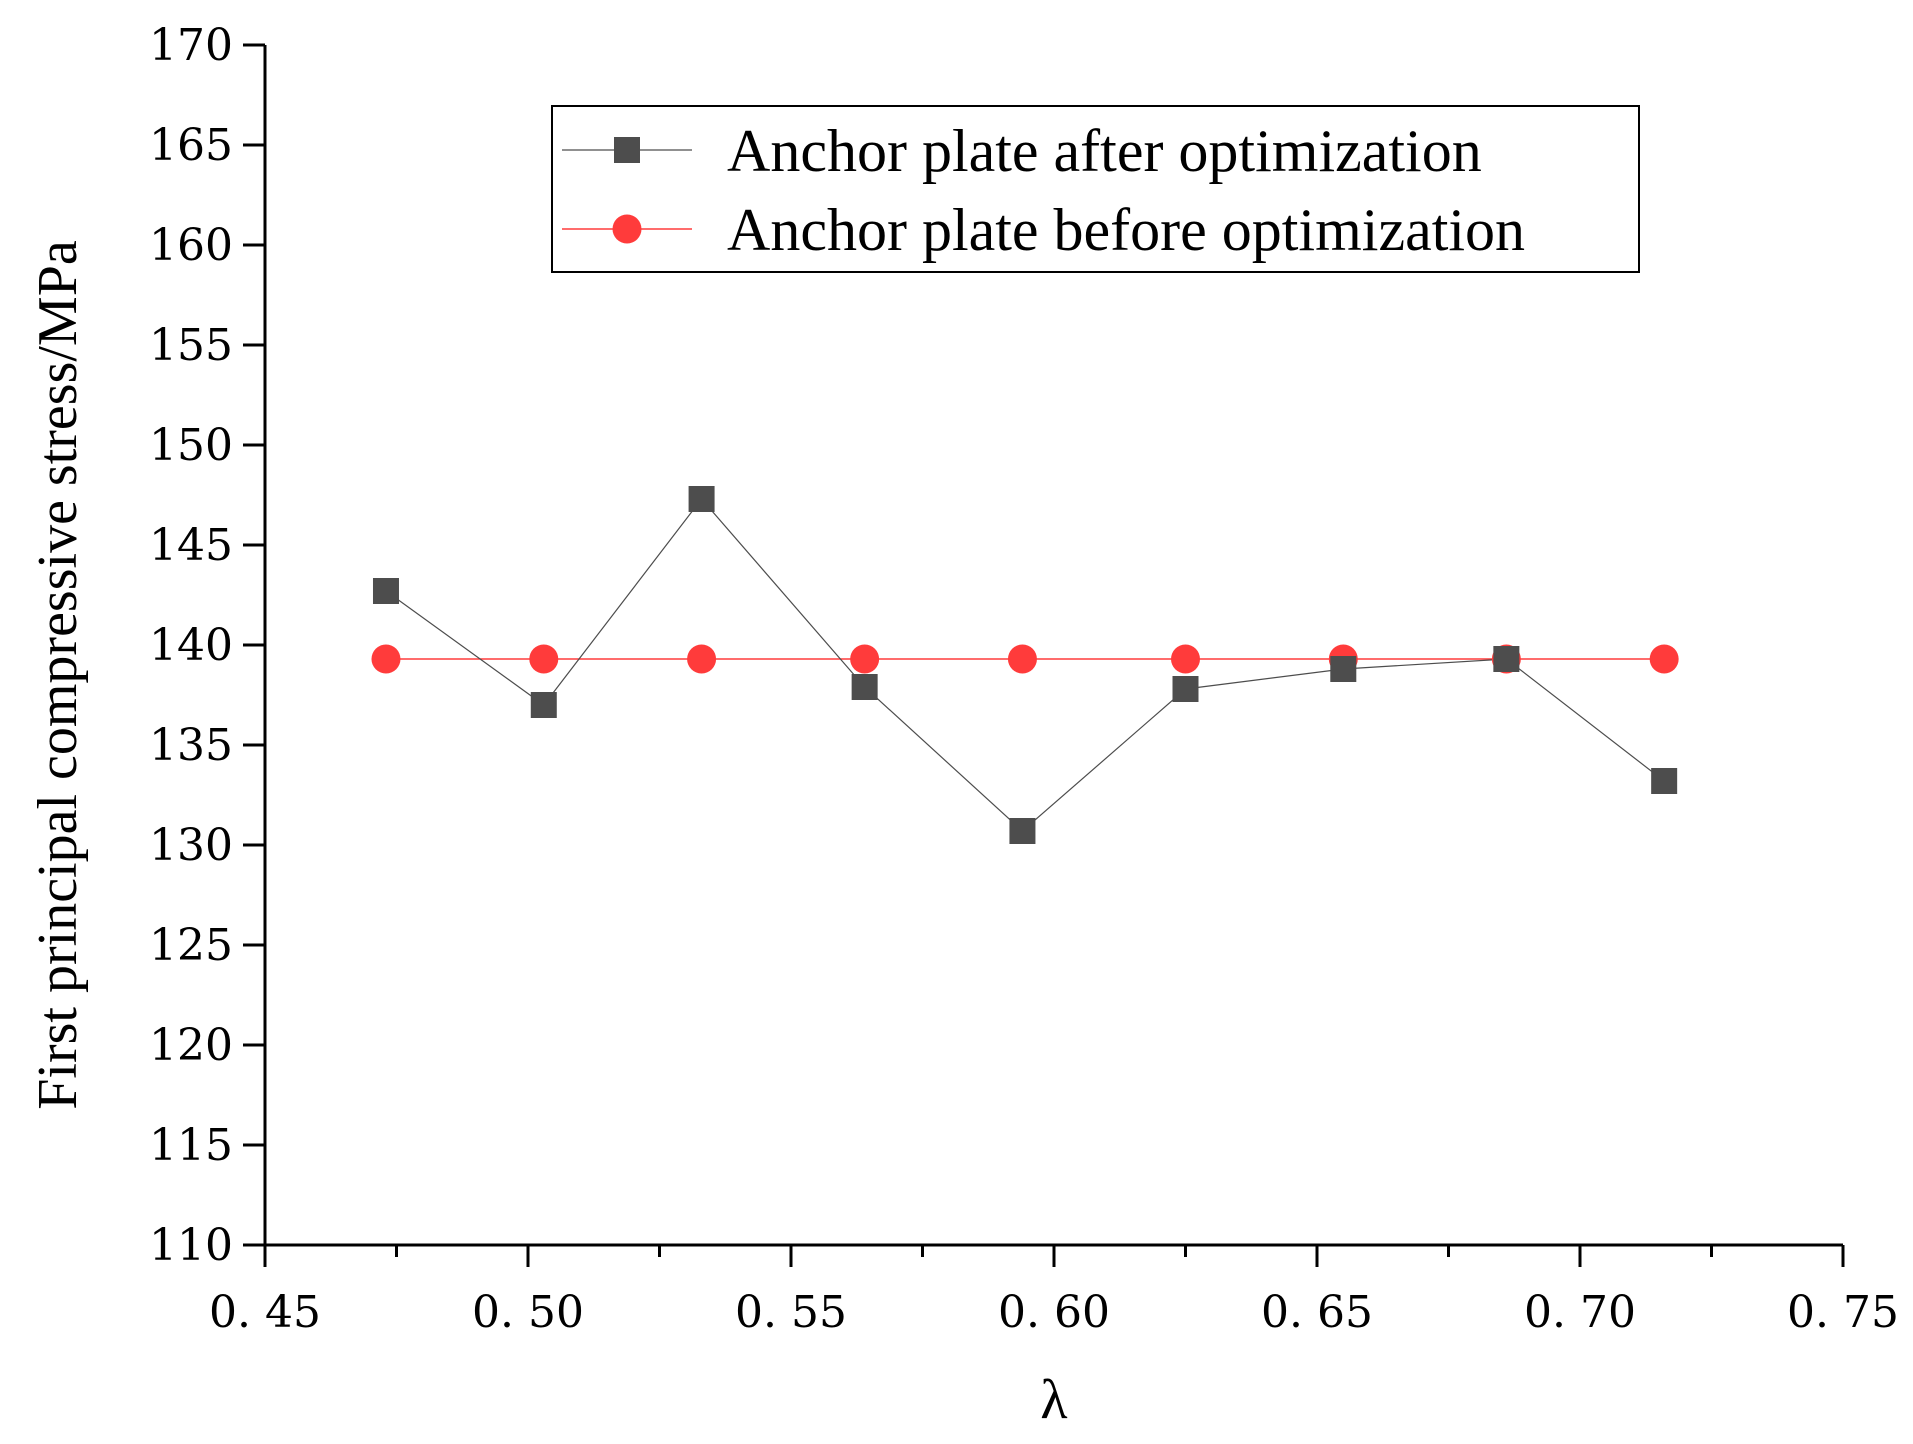 This screenshot has height=1444, width=1913. What do you see at coordinates (191, 945) in the screenshot?
I see `y-tick-label: 125` at bounding box center [191, 945].